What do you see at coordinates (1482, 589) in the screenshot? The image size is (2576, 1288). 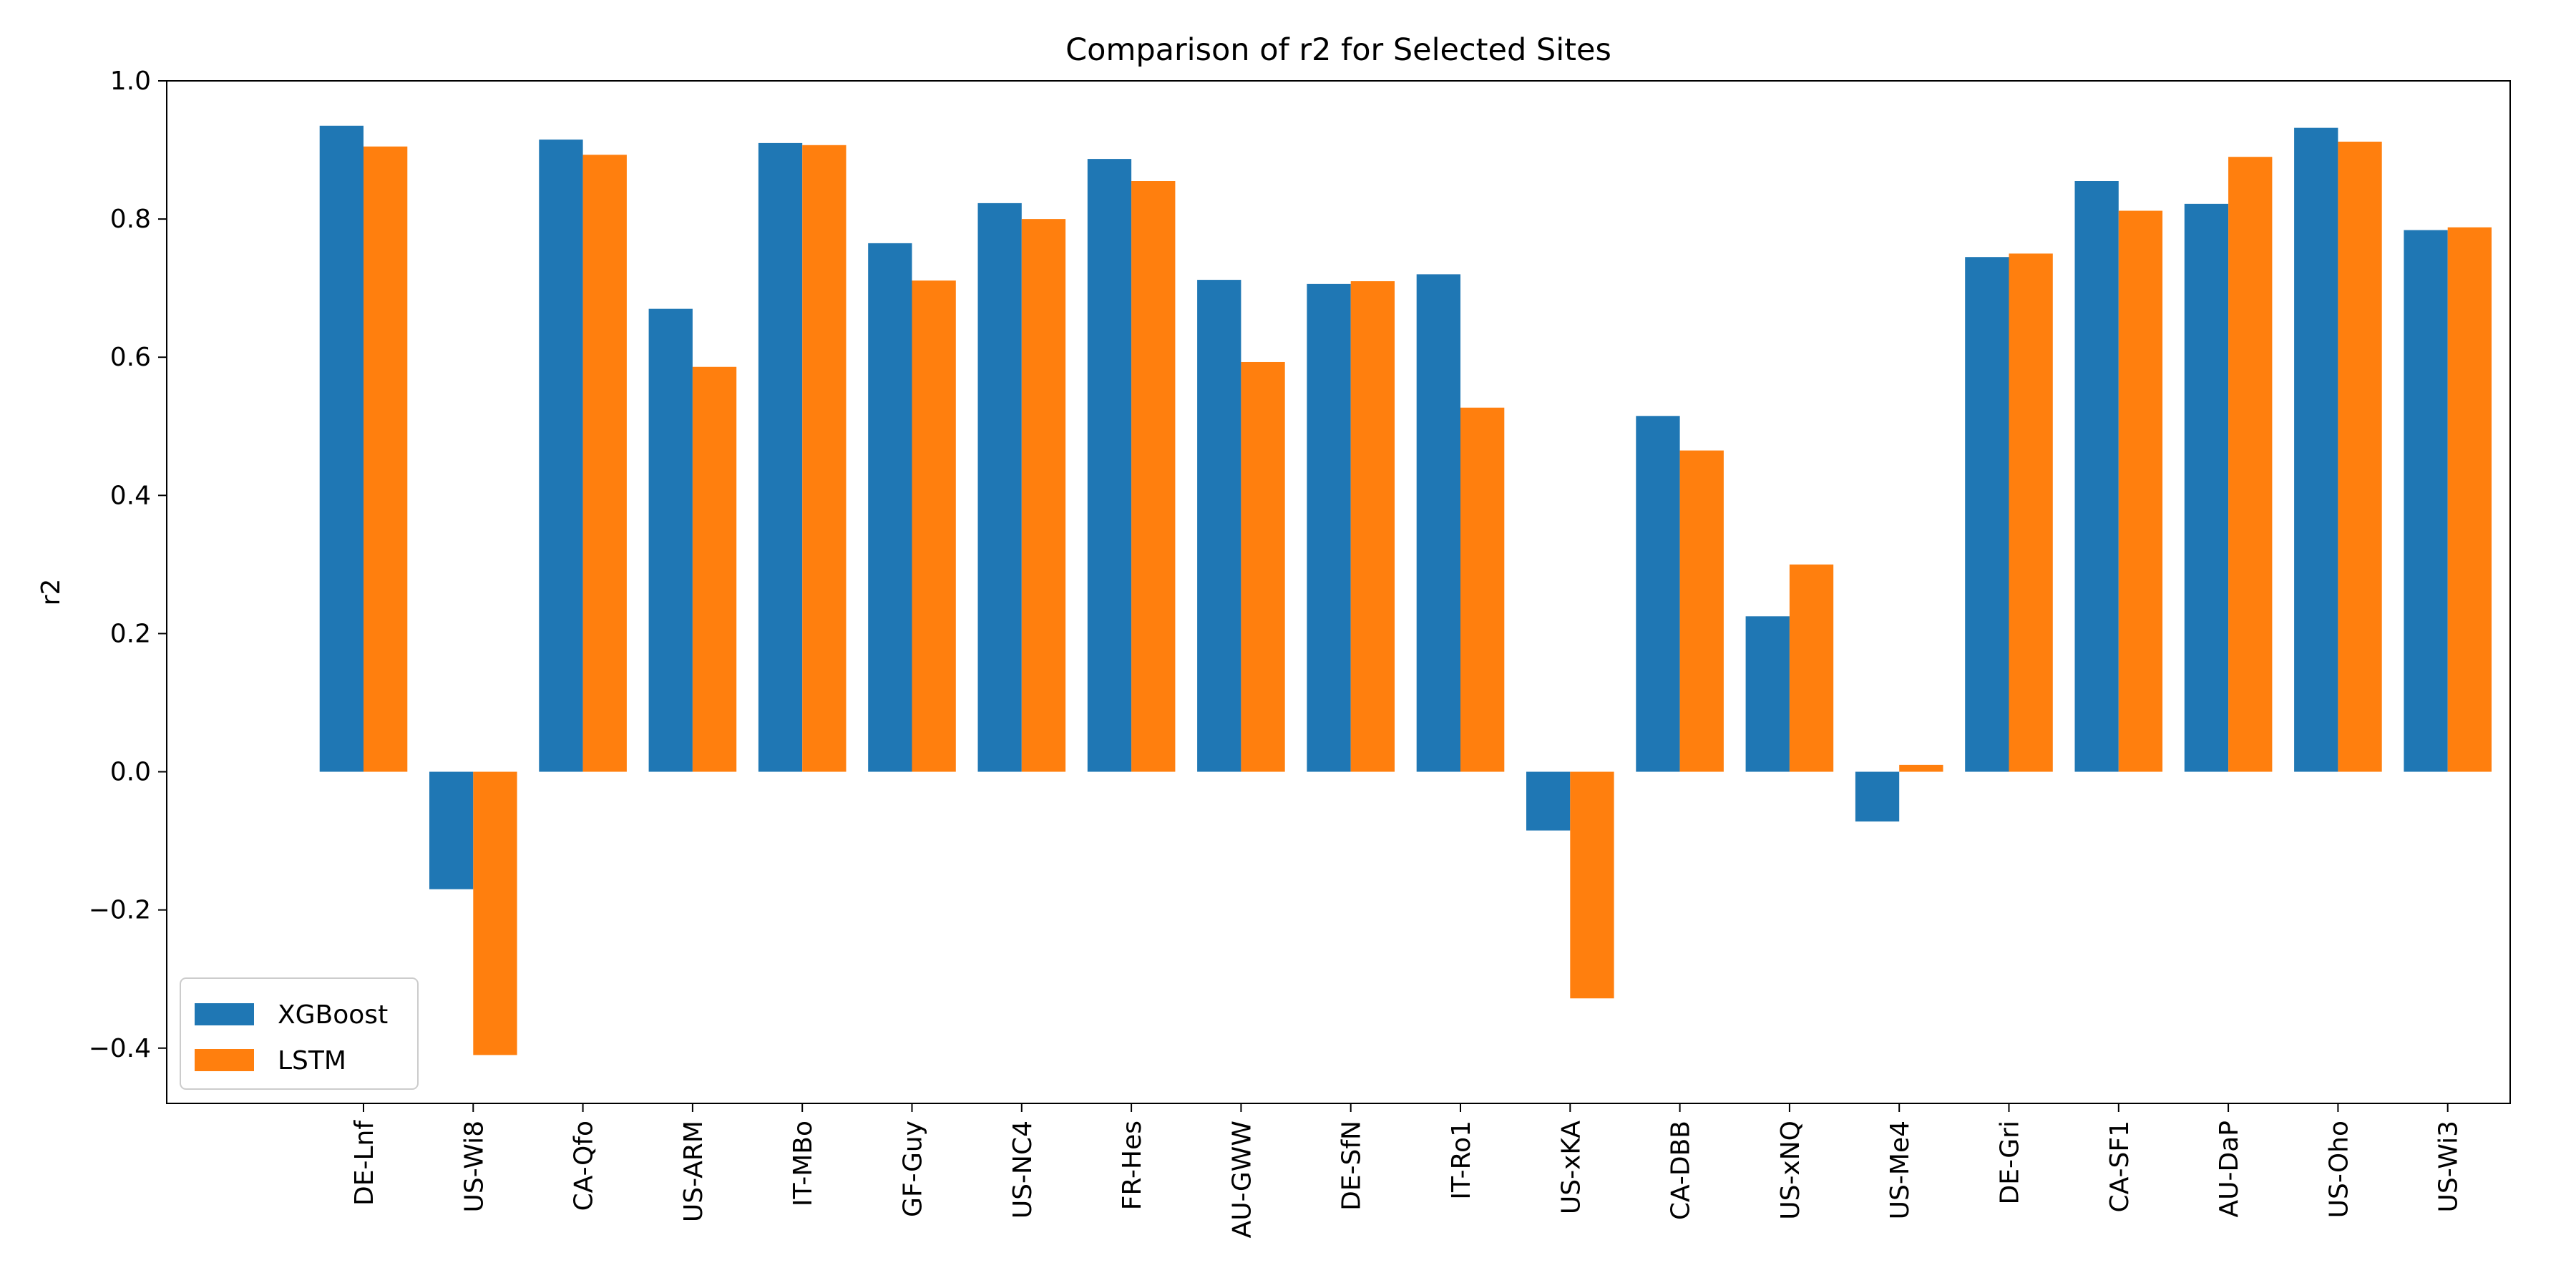 I see `bar-lstm-it-ro1` at bounding box center [1482, 589].